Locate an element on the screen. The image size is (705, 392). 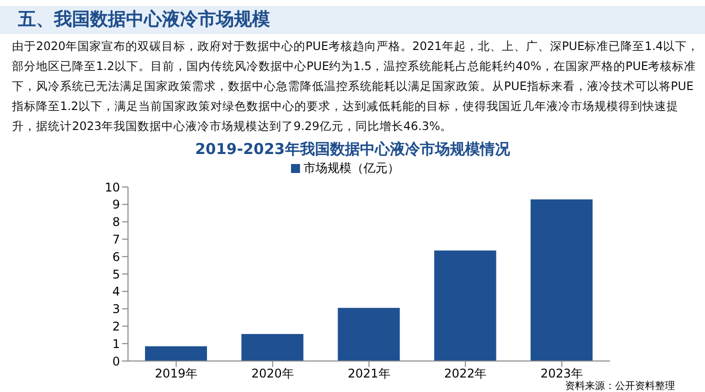
y-tick-label: 1 is located at coordinates (116, 343).